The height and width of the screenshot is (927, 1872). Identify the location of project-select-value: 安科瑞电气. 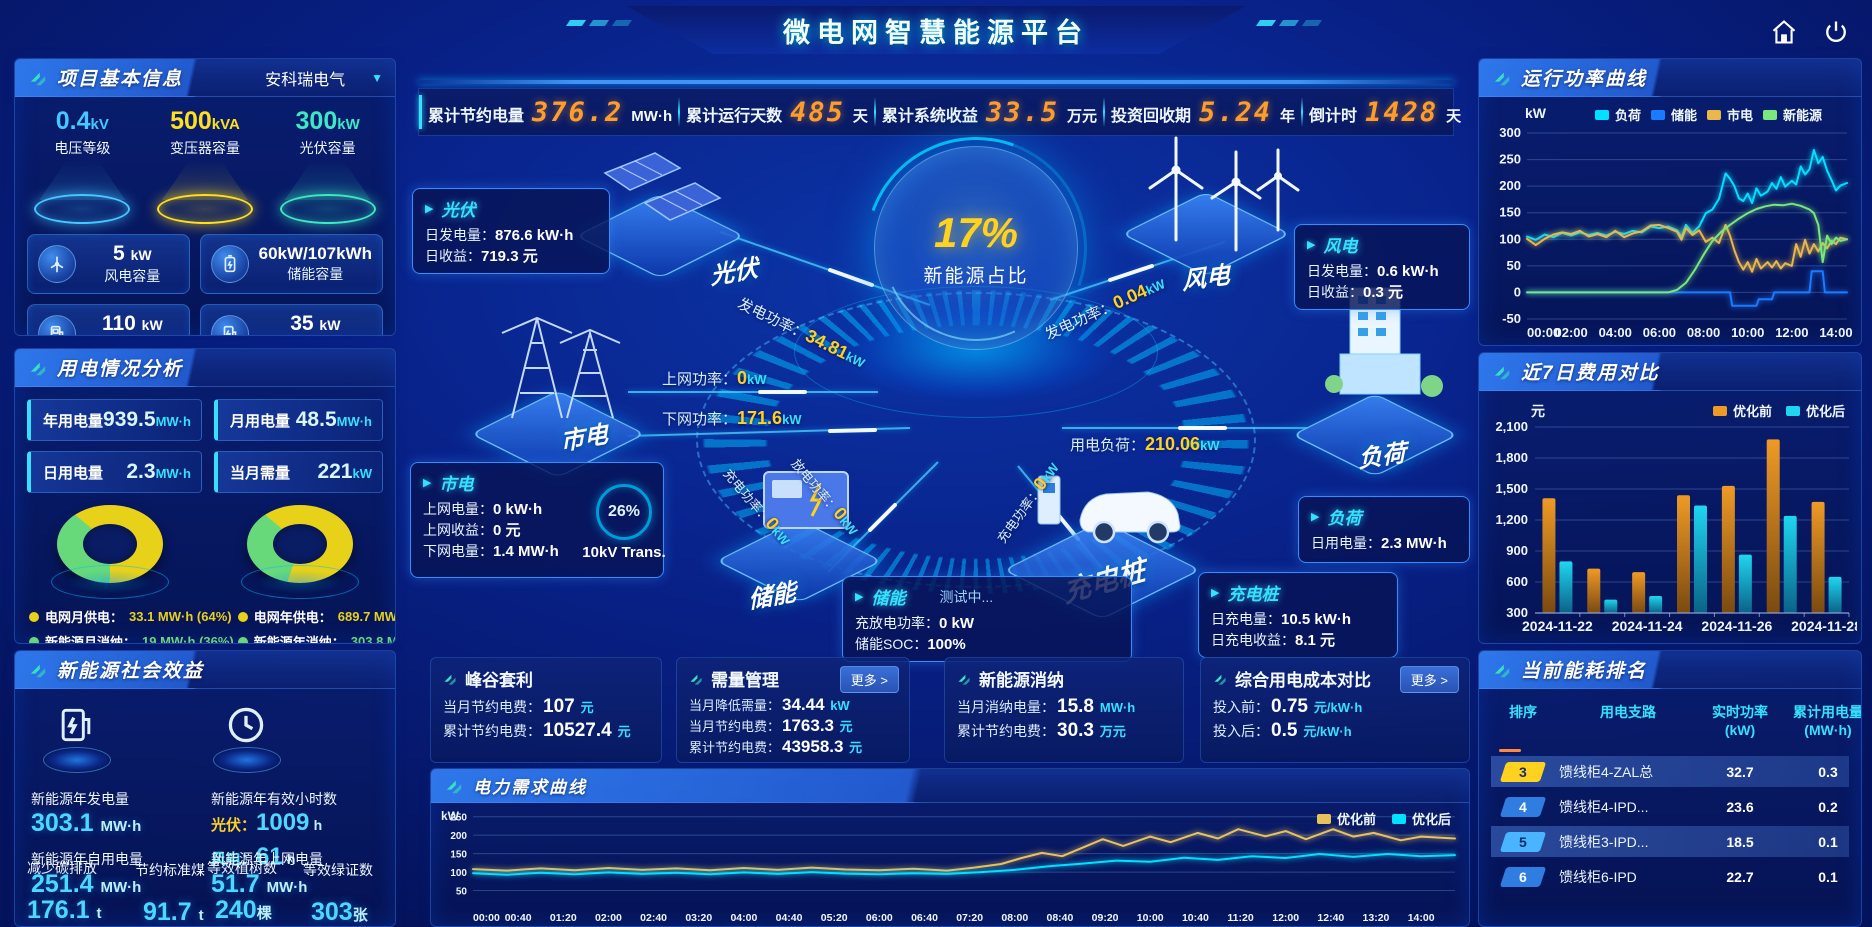
(305, 80).